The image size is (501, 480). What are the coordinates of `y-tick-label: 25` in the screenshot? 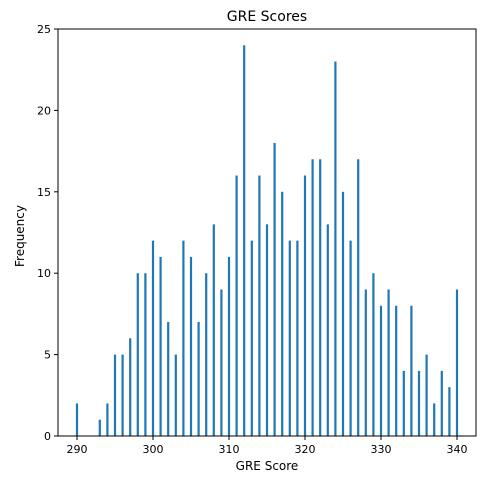 It's located at (44, 29).